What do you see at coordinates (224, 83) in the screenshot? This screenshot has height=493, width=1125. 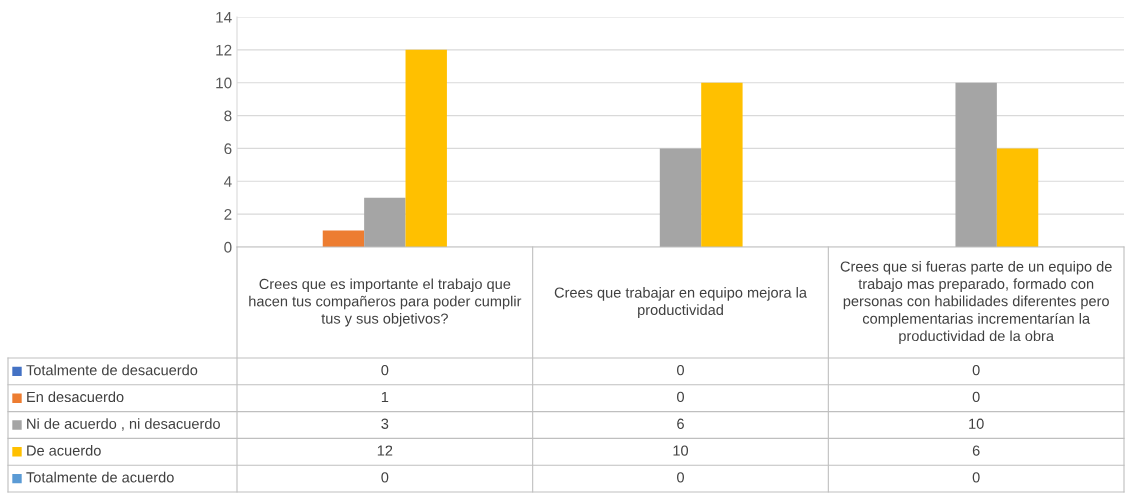 I see `y-tick-label: 10` at bounding box center [224, 83].